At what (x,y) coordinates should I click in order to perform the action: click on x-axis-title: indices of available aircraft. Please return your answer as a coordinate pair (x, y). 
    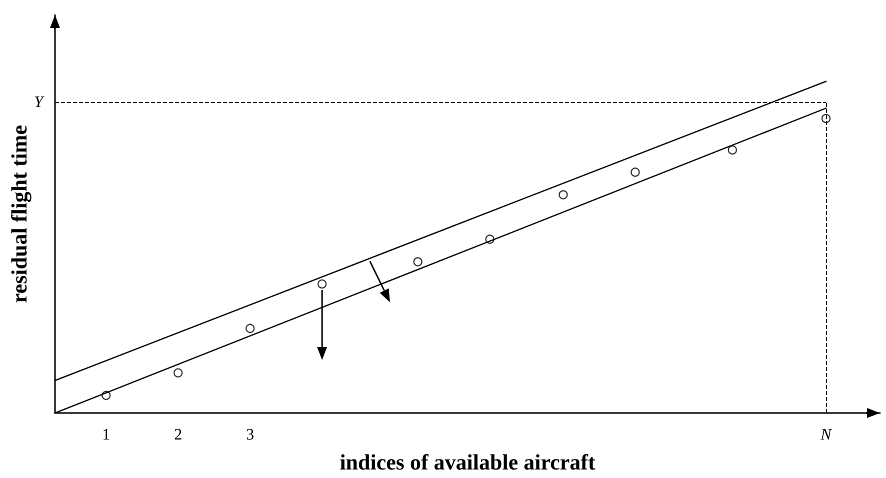
    Looking at the image, I should click on (468, 462).